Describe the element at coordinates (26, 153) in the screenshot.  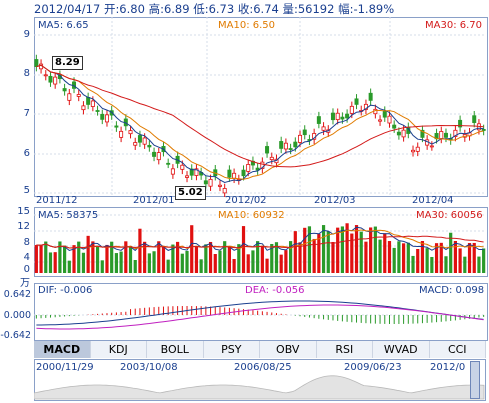
I see `price-y-tick: 6` at that location.